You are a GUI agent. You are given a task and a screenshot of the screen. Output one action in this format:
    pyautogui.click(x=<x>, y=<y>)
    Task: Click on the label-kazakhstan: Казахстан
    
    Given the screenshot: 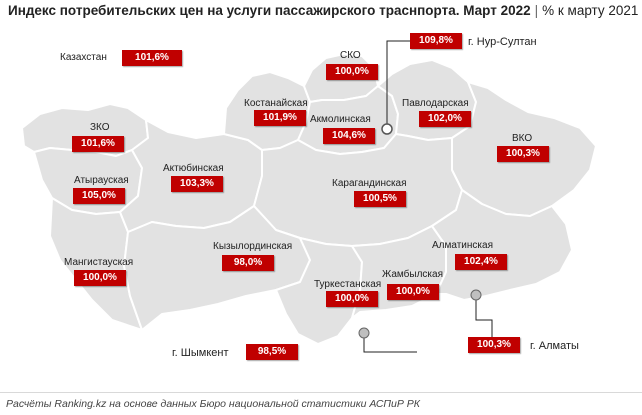 What is the action you would take?
    pyautogui.click(x=83, y=57)
    